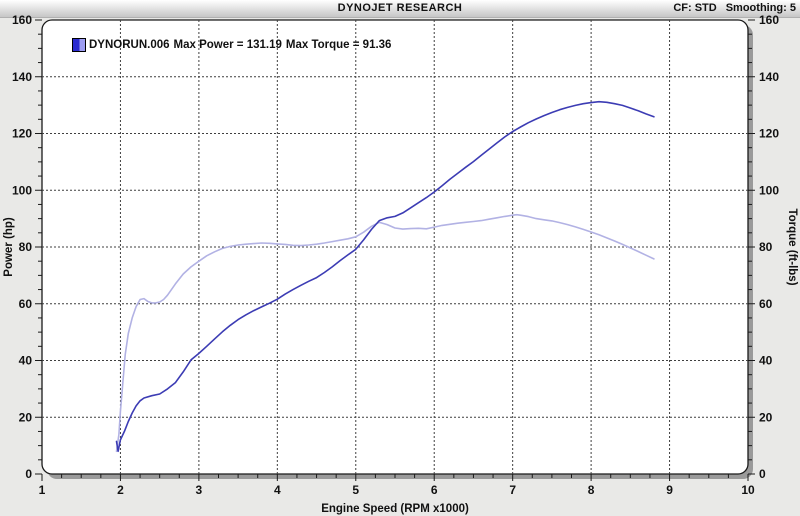 This screenshot has width=800, height=516. What do you see at coordinates (338, 45) in the screenshot?
I see `max-torque-value: Max Torque = 91.36` at bounding box center [338, 45].